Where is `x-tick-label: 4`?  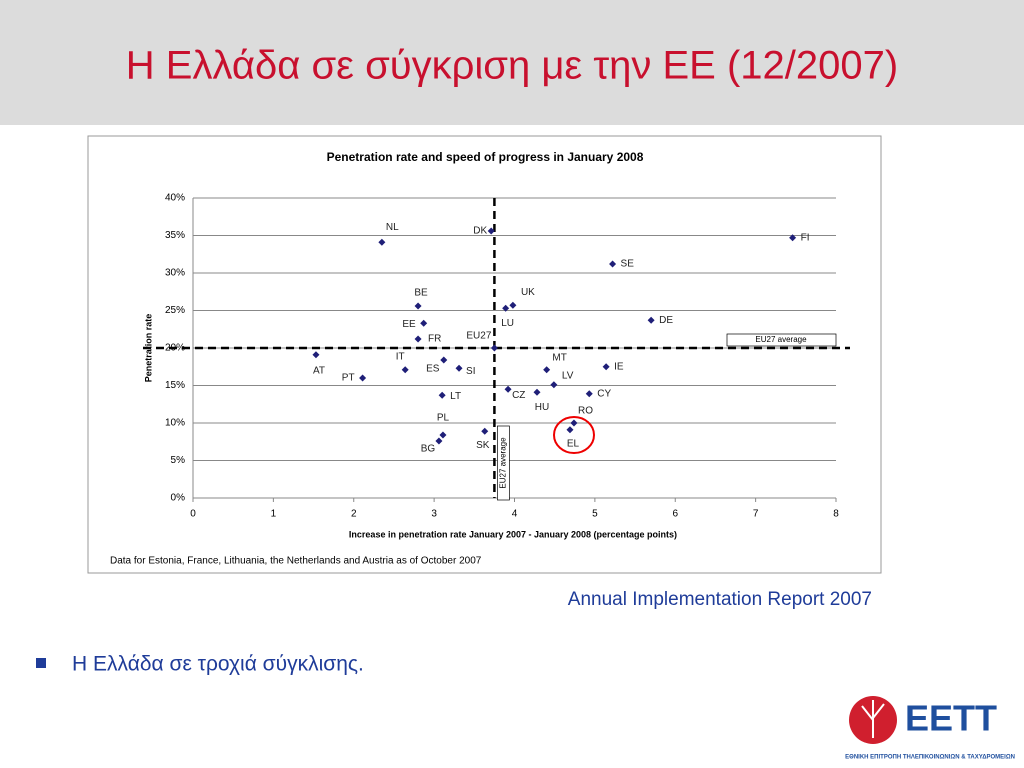
x-tick-label: 4 is located at coordinates (515, 514).